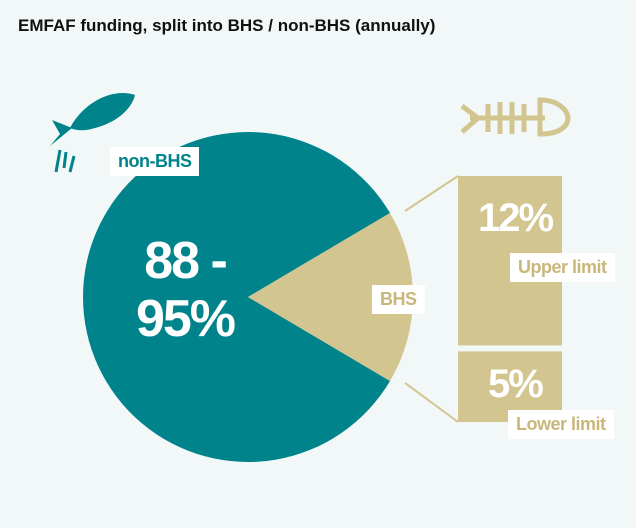  I want to click on pie-slice, so click(330, 297).